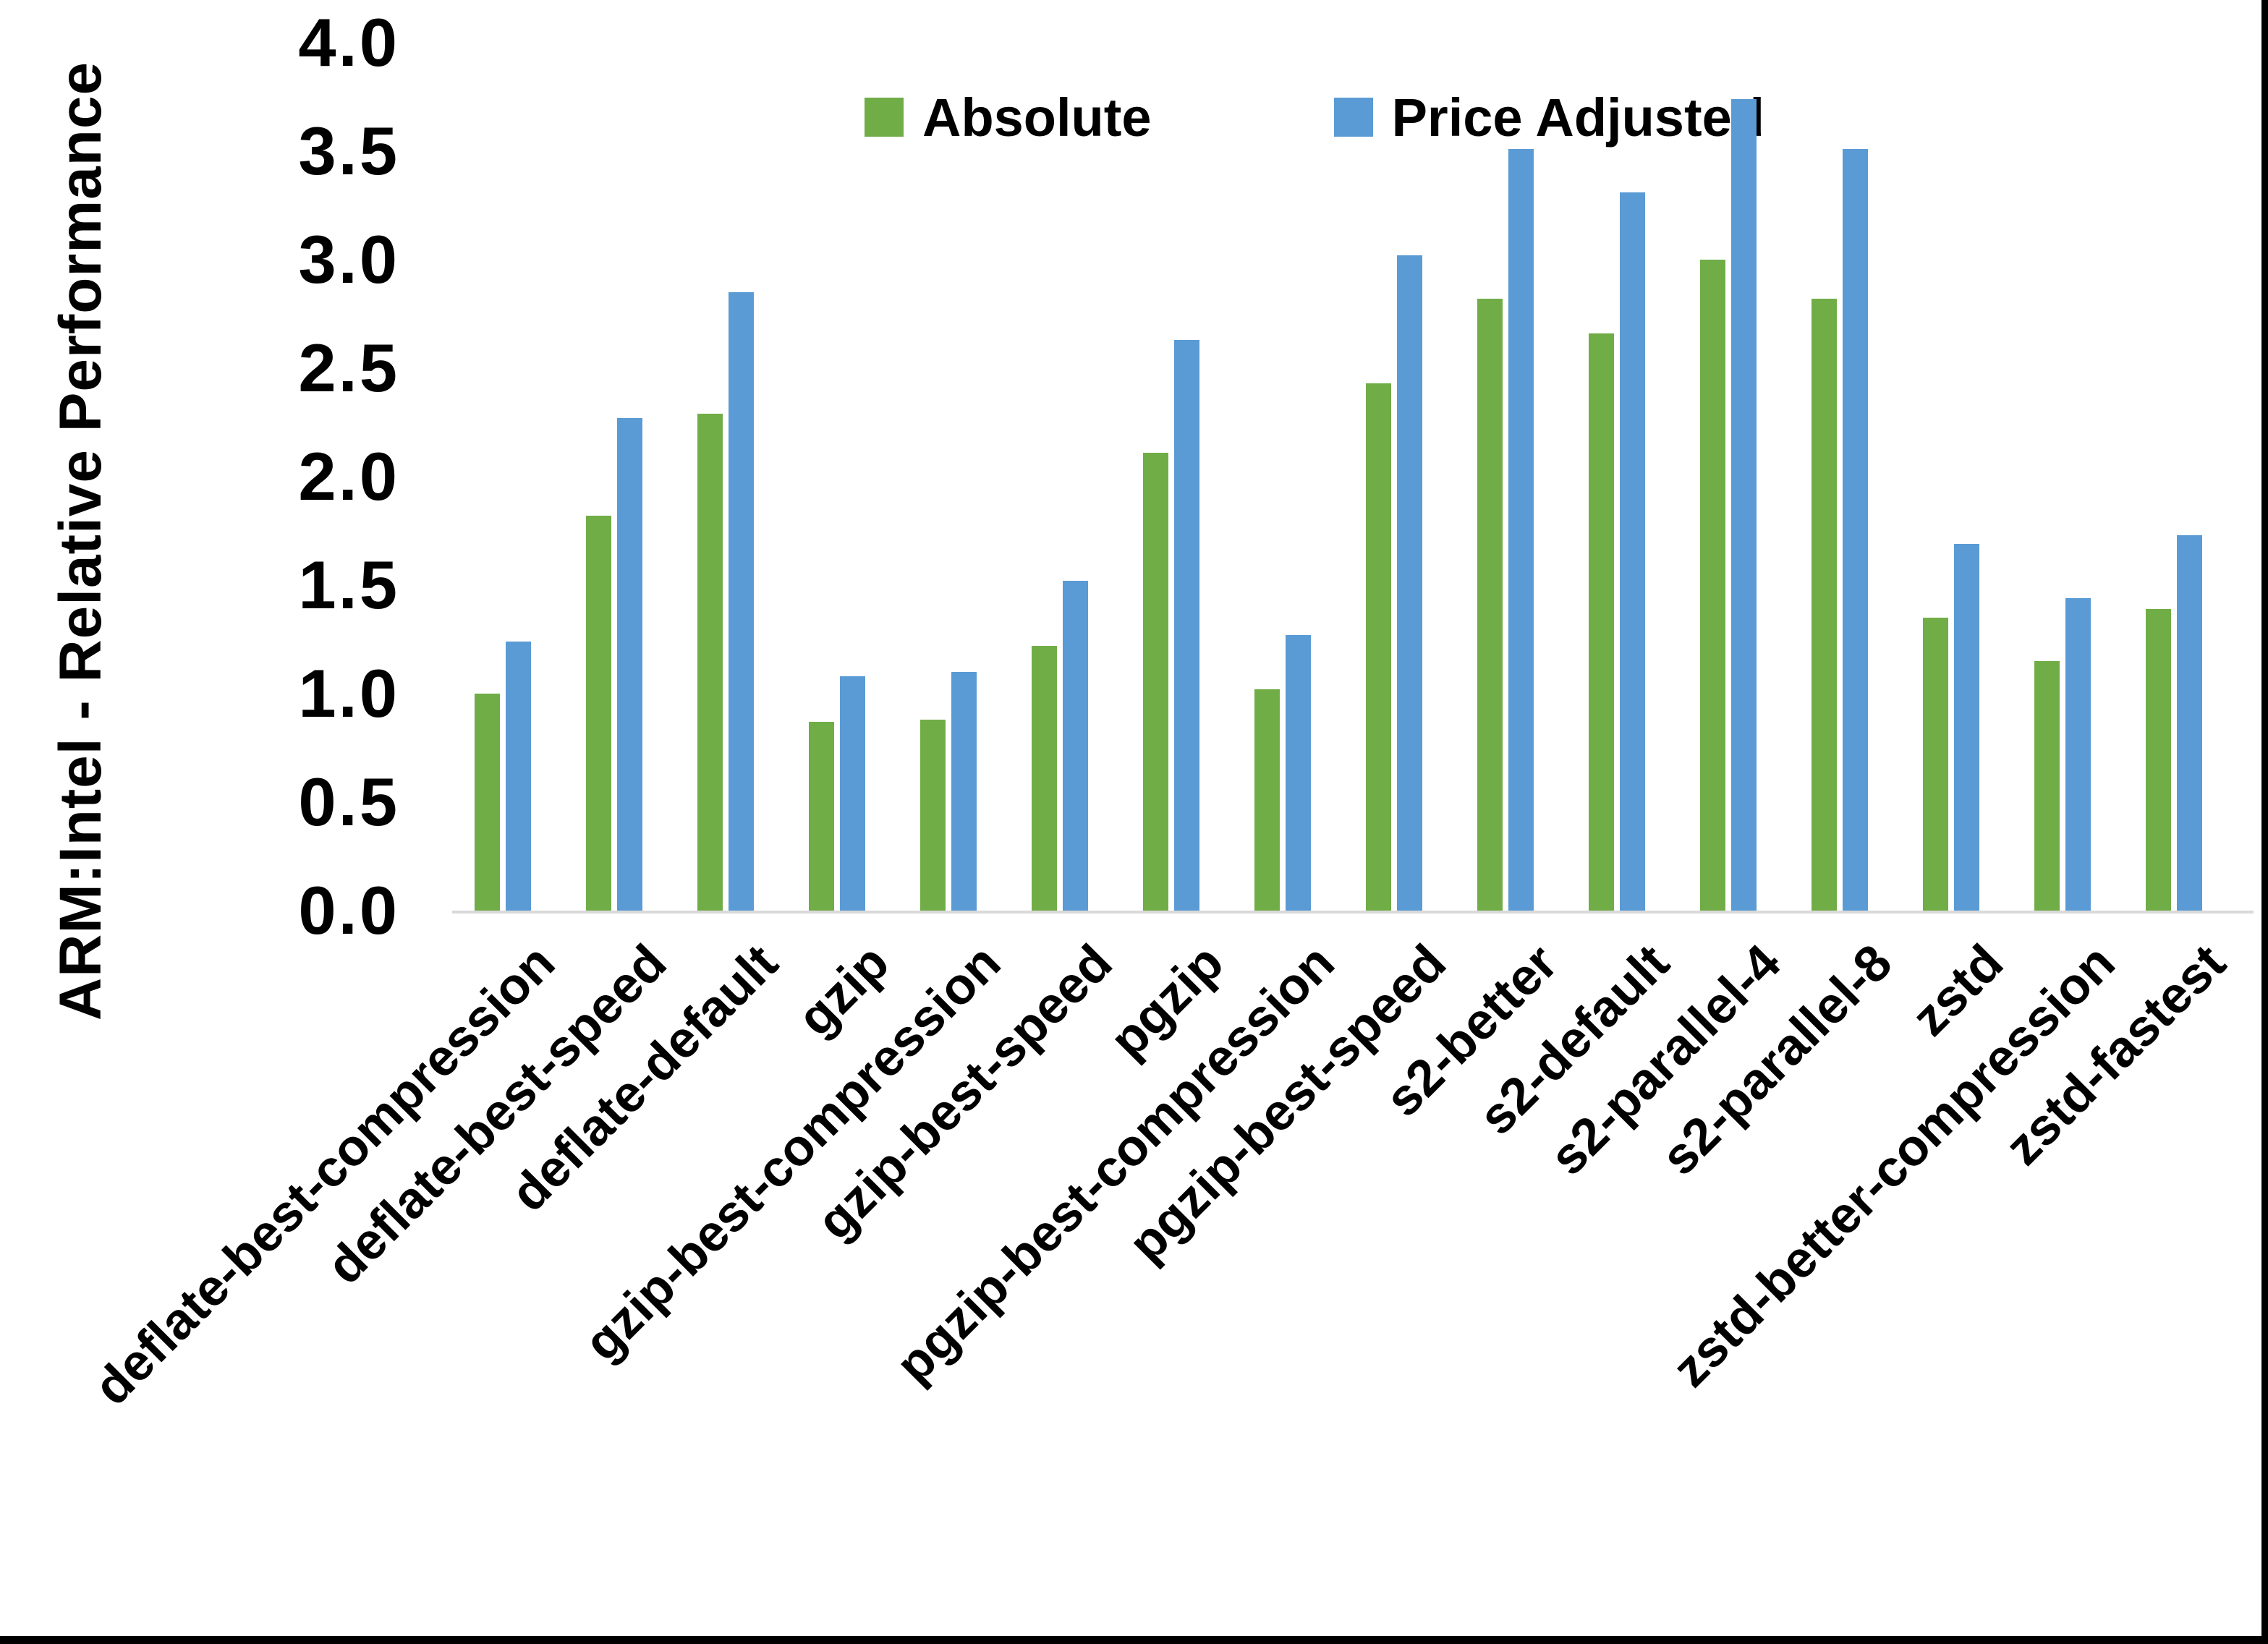 Image resolution: width=2268 pixels, height=1644 pixels. I want to click on legend-label-absolute: Absolute, so click(1037, 117).